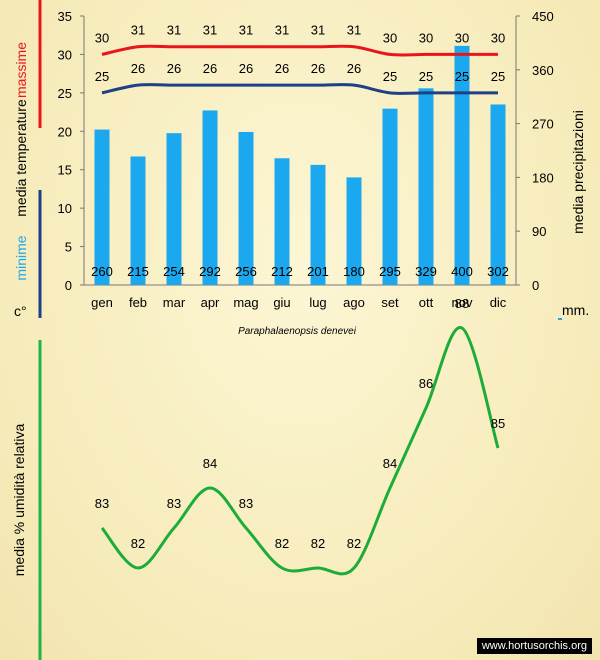 The width and height of the screenshot is (600, 660). What do you see at coordinates (299, 50) in the screenshot?
I see `massime-line` at bounding box center [299, 50].